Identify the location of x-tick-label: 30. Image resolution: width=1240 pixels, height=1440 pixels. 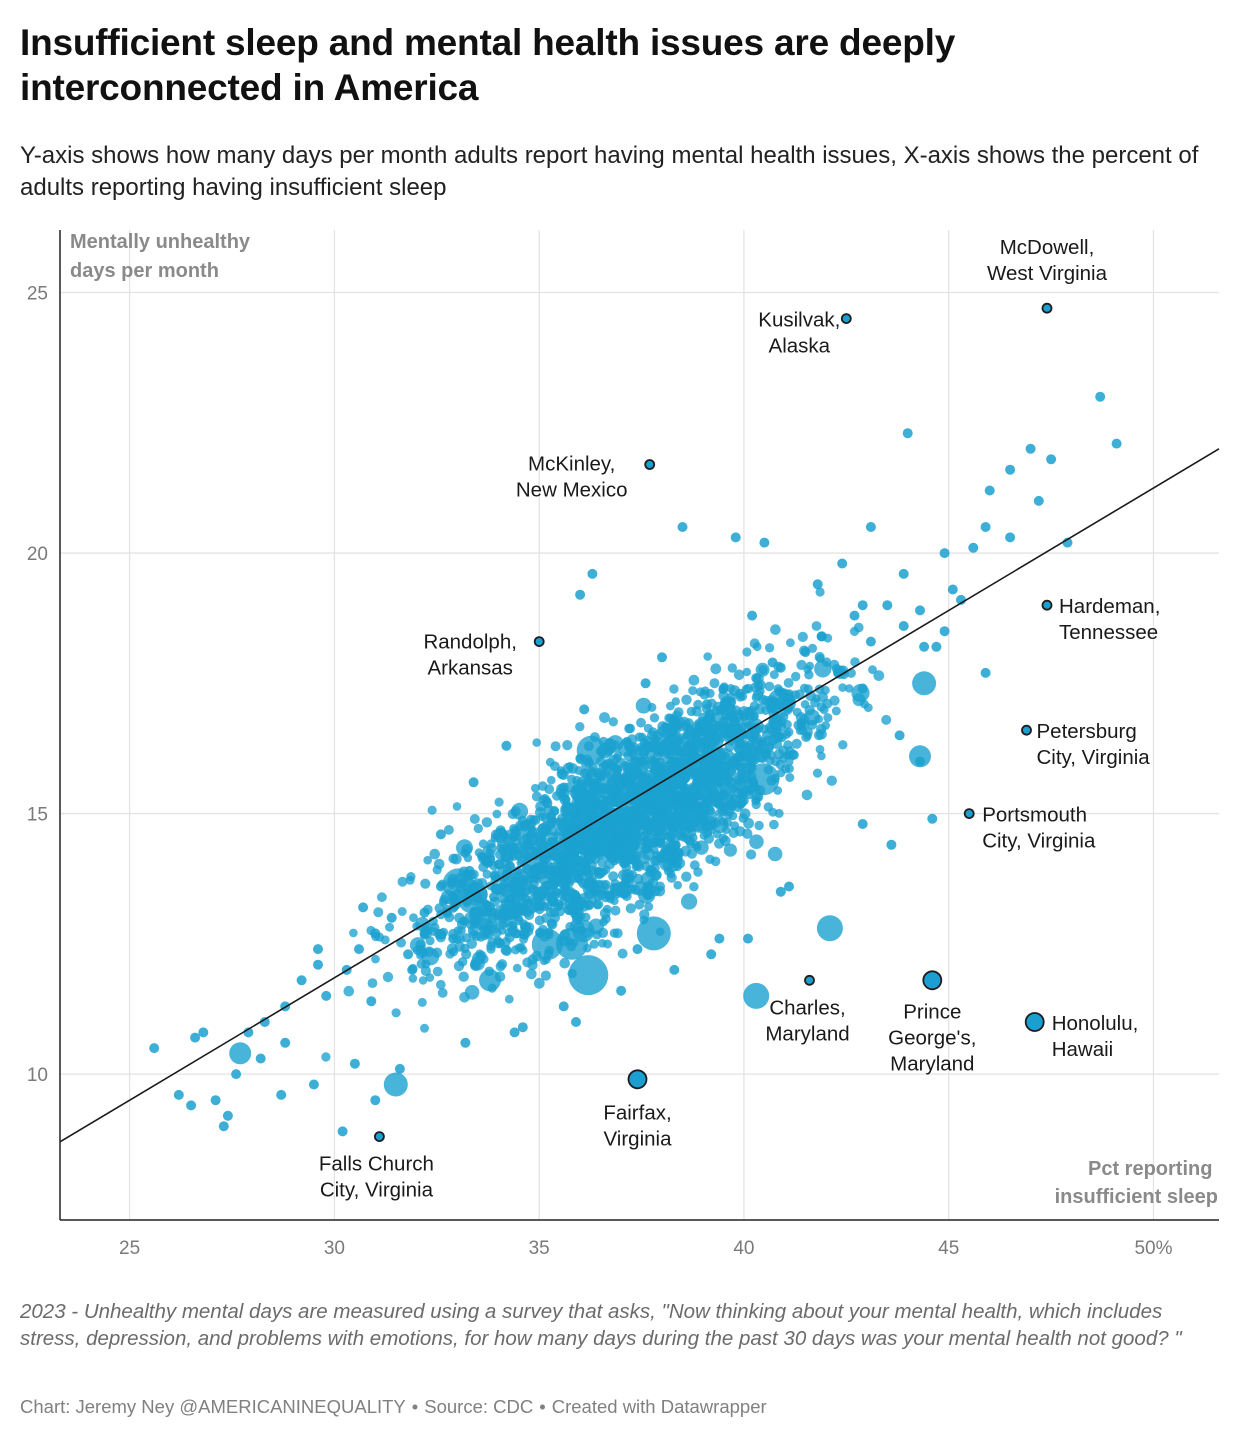
(334, 1248).